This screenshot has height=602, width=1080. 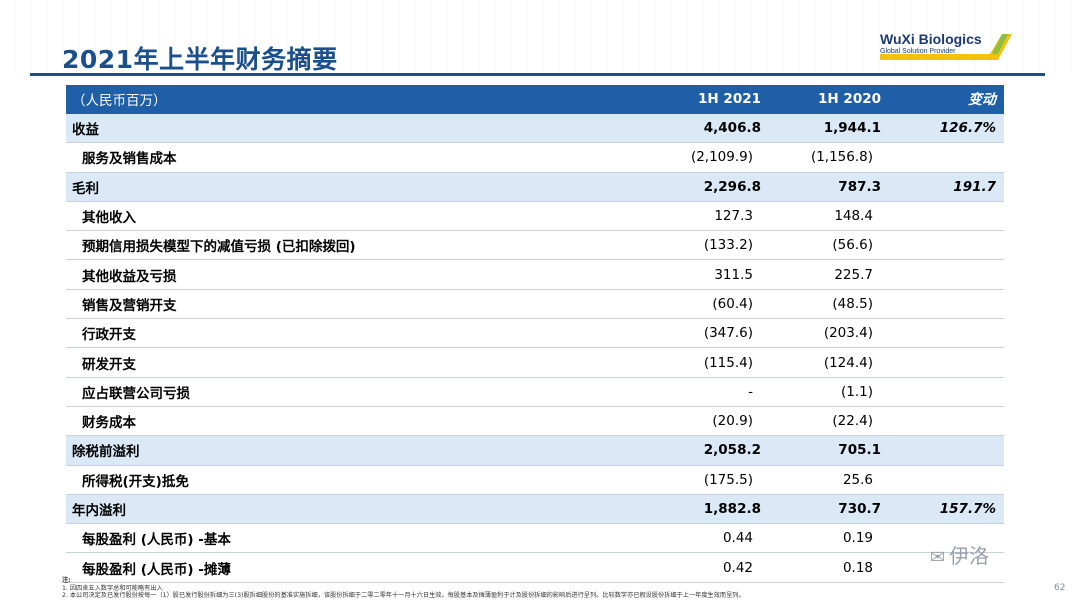 I want to click on table-row: 研发开支 (115.4) (124.4), so click(x=535, y=362).